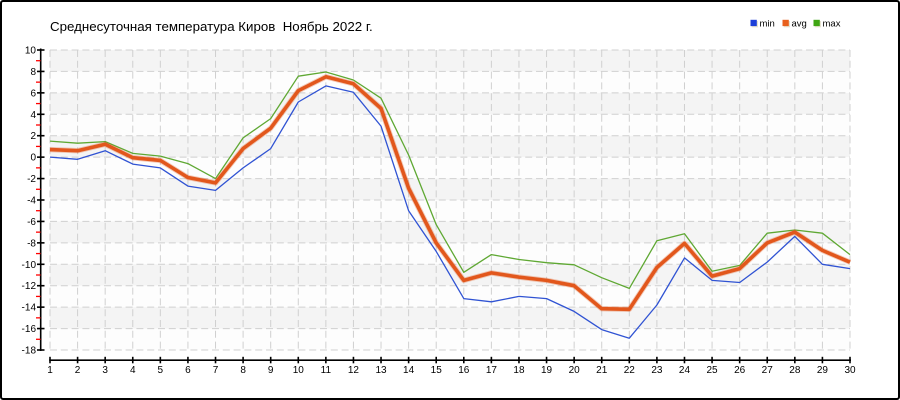 This screenshot has width=900, height=400. What do you see at coordinates (29, 265) in the screenshot?
I see `svg-text: -10` at bounding box center [29, 265].